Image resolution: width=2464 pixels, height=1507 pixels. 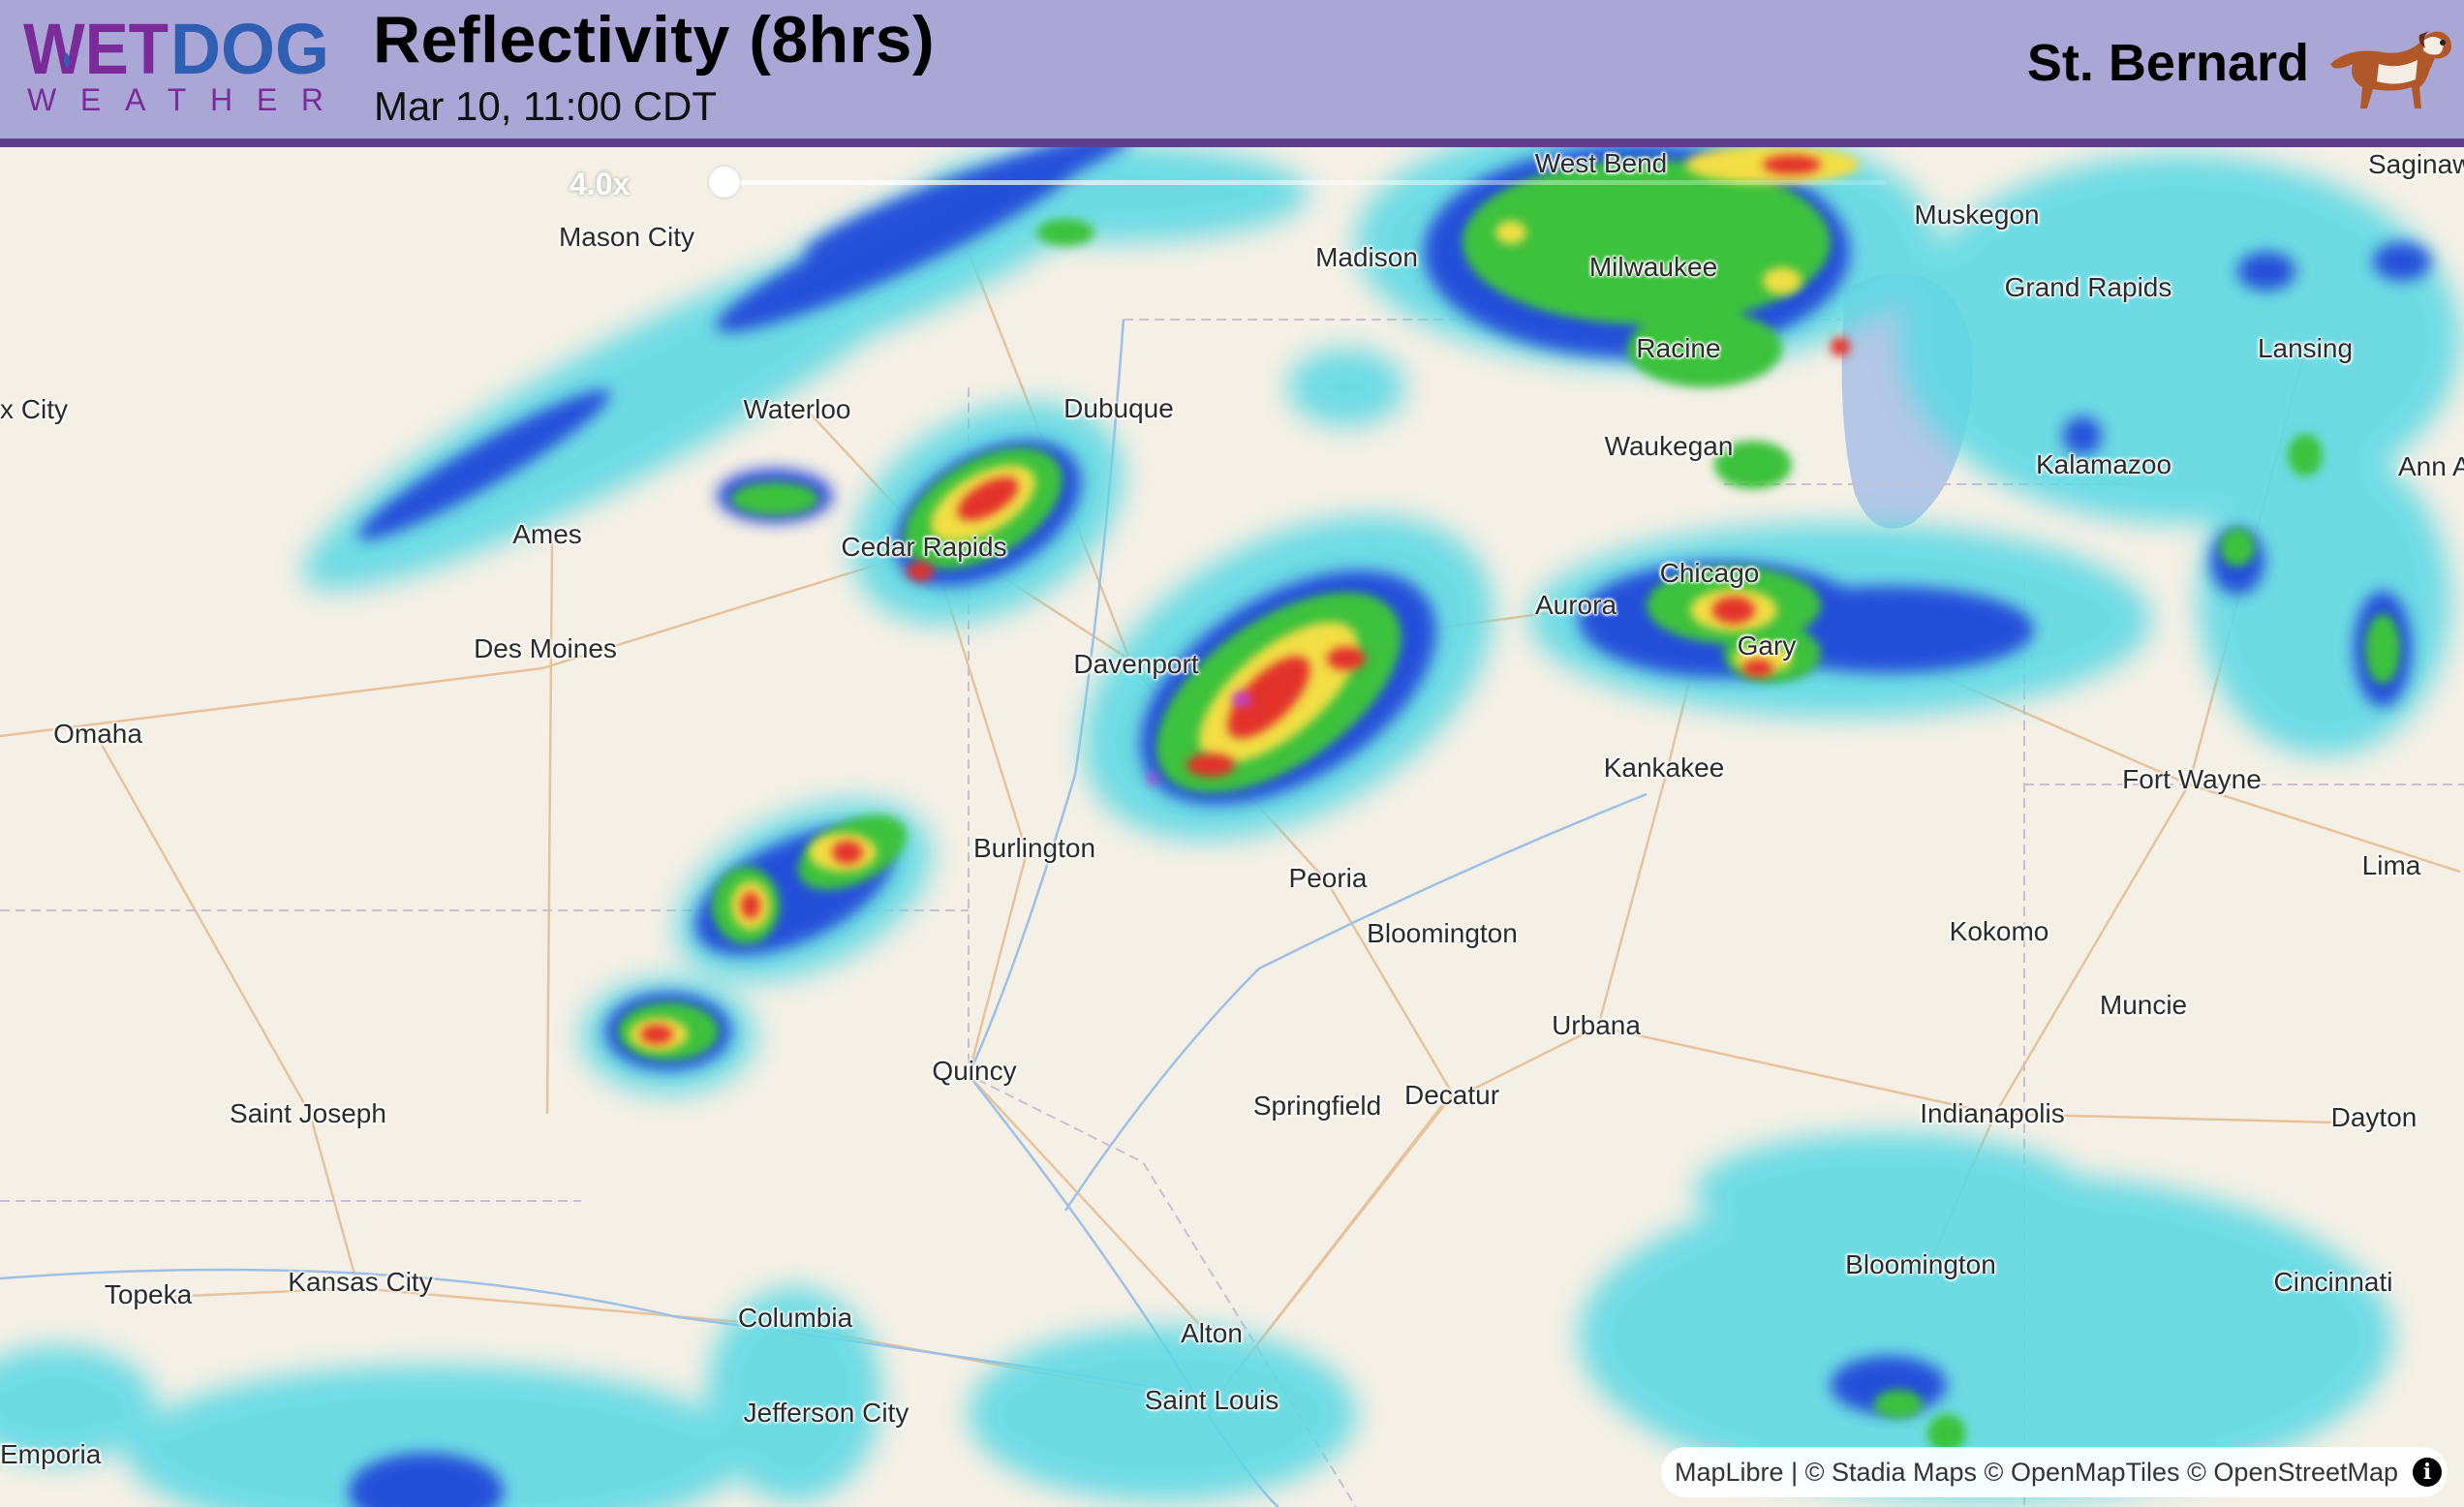 What do you see at coordinates (1366, 257) in the screenshot?
I see `city-label: Madison` at bounding box center [1366, 257].